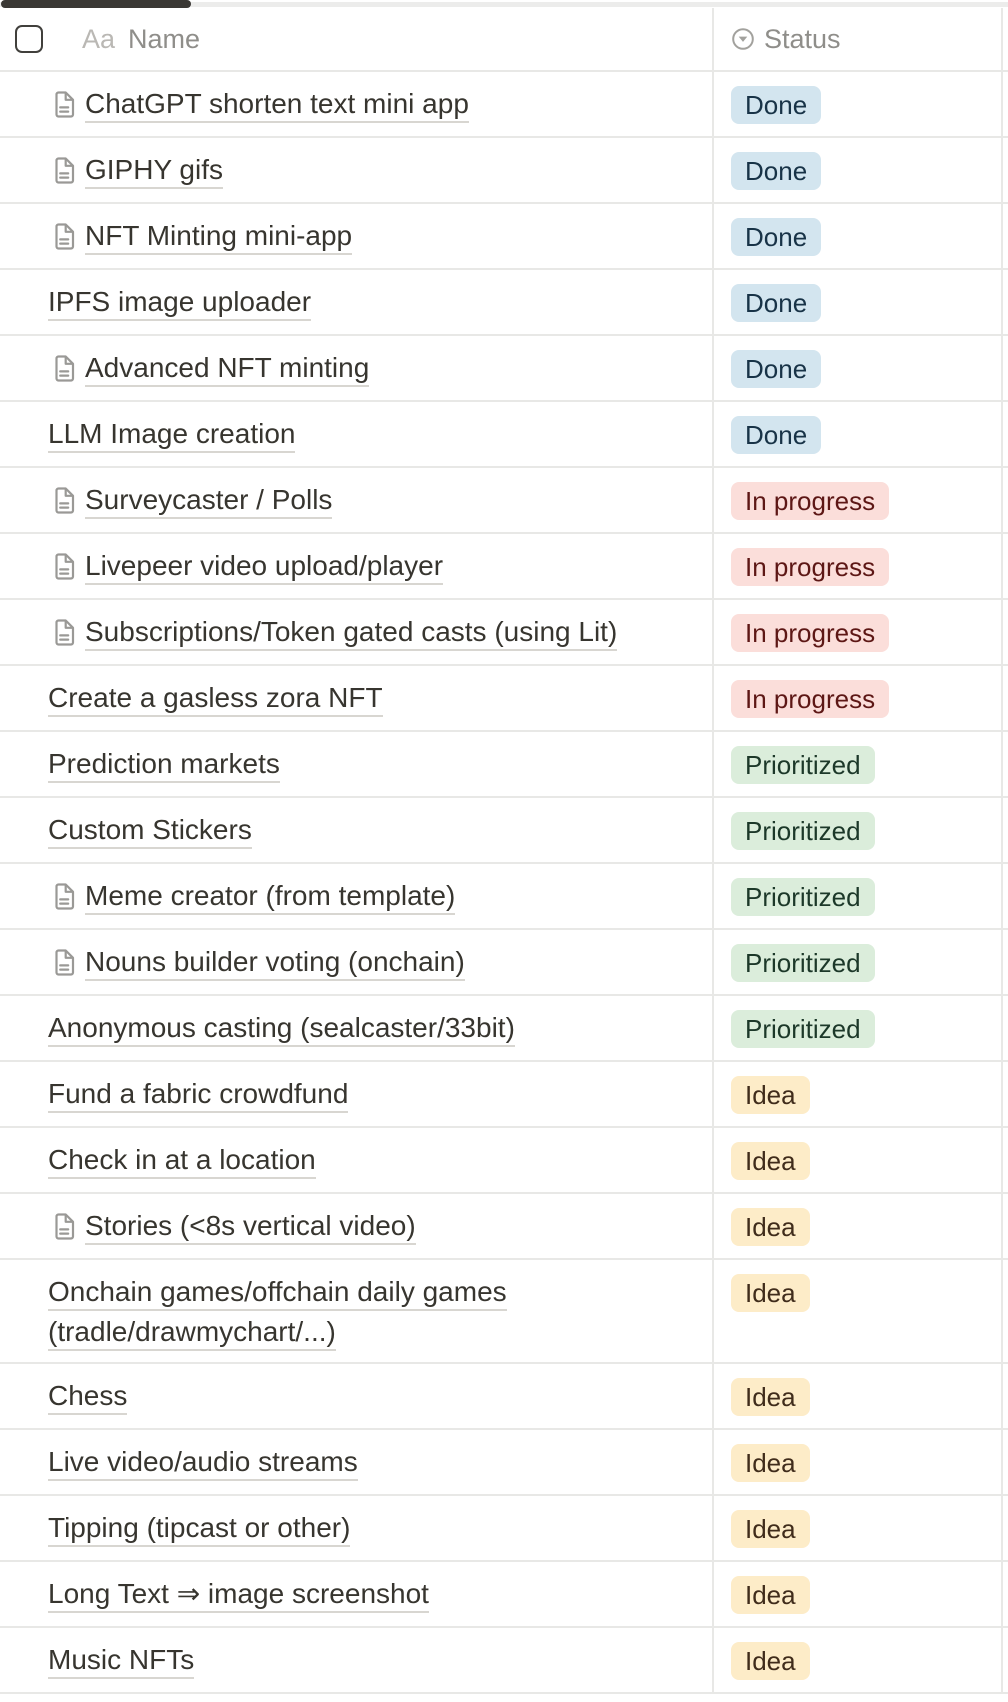  I want to click on name-cell: Stories (<8s vertical video), so click(357, 1226).